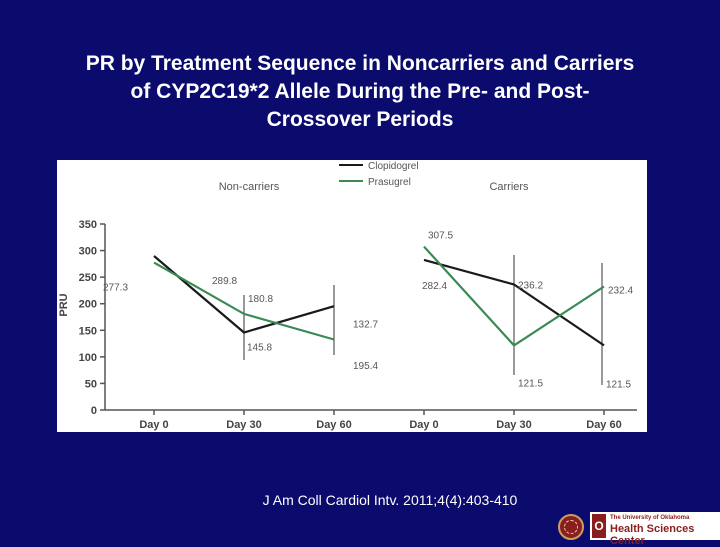 The height and width of the screenshot is (547, 720). What do you see at coordinates (389, 182) in the screenshot?
I see `legend-label-prasugrel: Prasugrel` at bounding box center [389, 182].